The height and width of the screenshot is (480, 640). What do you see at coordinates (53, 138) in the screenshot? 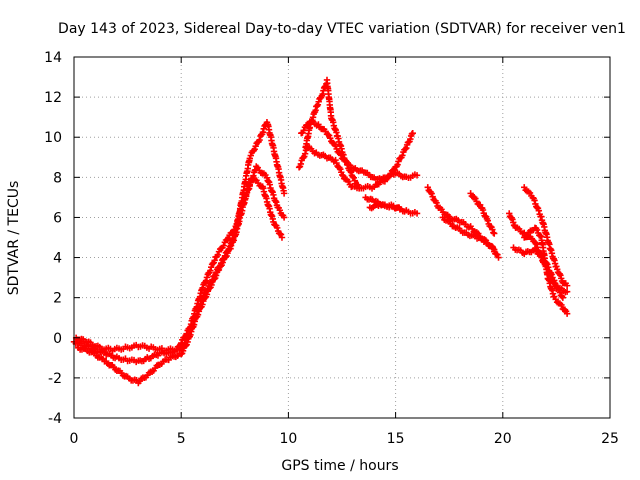
I see `y-tick-label: 10` at bounding box center [53, 138].